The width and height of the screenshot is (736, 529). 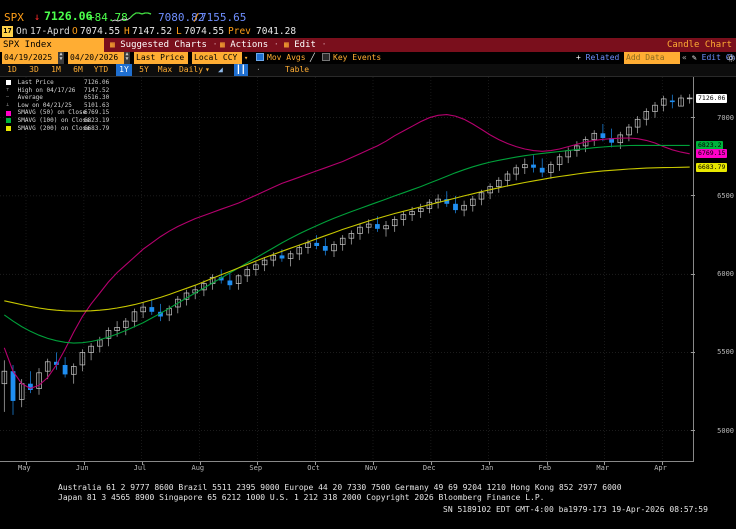 What do you see at coordinates (714, 58) in the screenshot?
I see `edit-chart-button: ✎ Edit Chart` at bounding box center [714, 58].